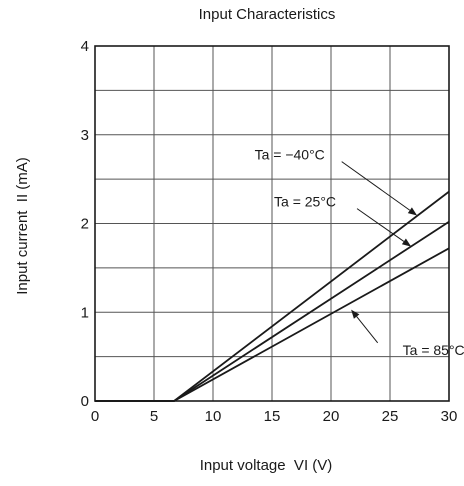 This screenshot has width=464, height=486. What do you see at coordinates (266, 465) in the screenshot?
I see `x-axis-title: Input voltage VI (V)` at bounding box center [266, 465].